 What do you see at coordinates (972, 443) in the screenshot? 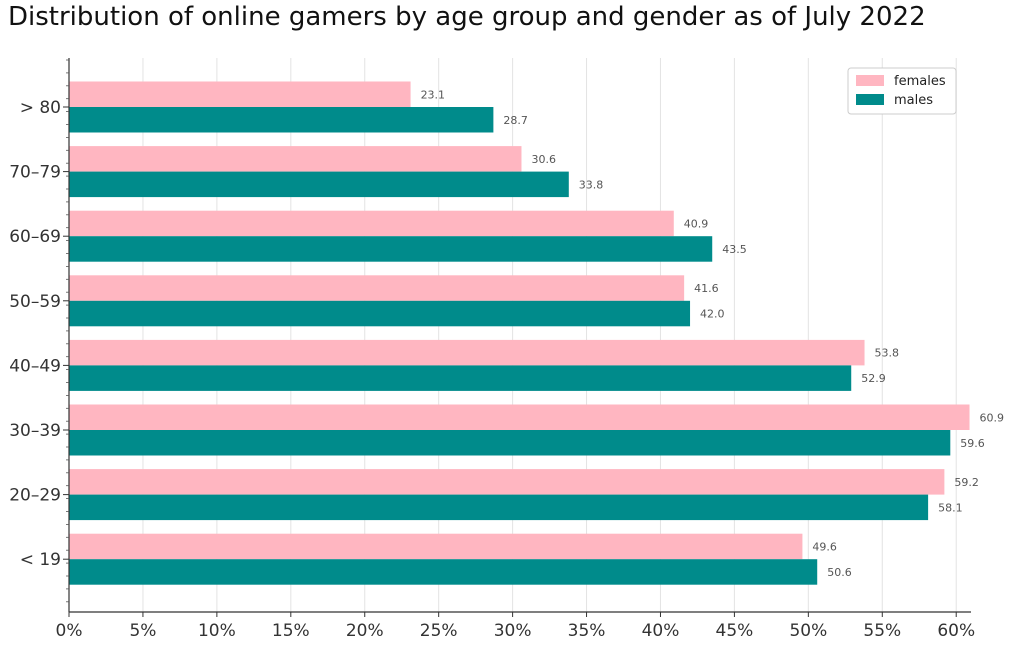
I see `value-label: 59.6` at bounding box center [972, 443].